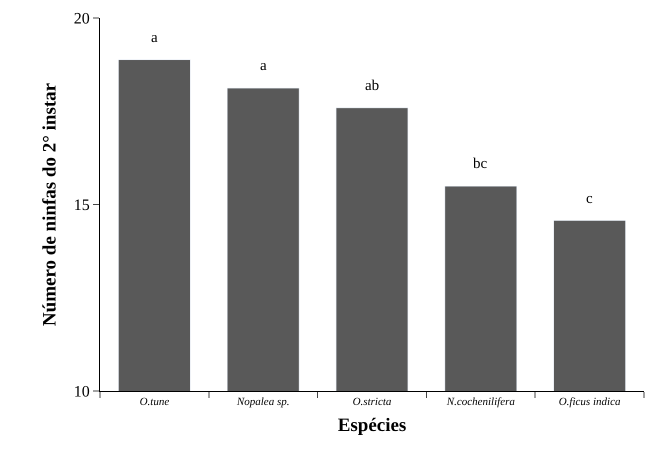 This screenshot has width=652, height=459. What do you see at coordinates (481, 402) in the screenshot?
I see `x-tick-label: N.cochenilifera` at bounding box center [481, 402].